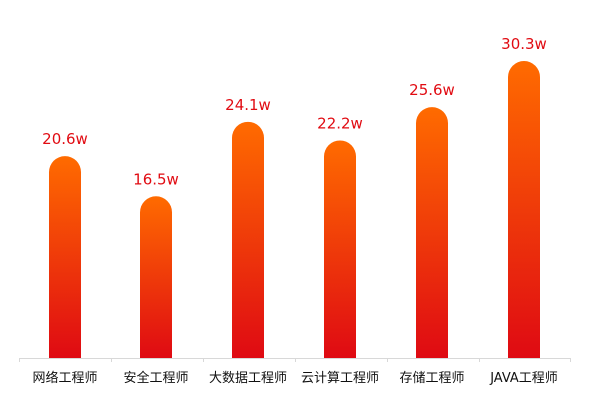  Describe the element at coordinates (248, 105) in the screenshot. I see `data-label: 24.1w` at that location.